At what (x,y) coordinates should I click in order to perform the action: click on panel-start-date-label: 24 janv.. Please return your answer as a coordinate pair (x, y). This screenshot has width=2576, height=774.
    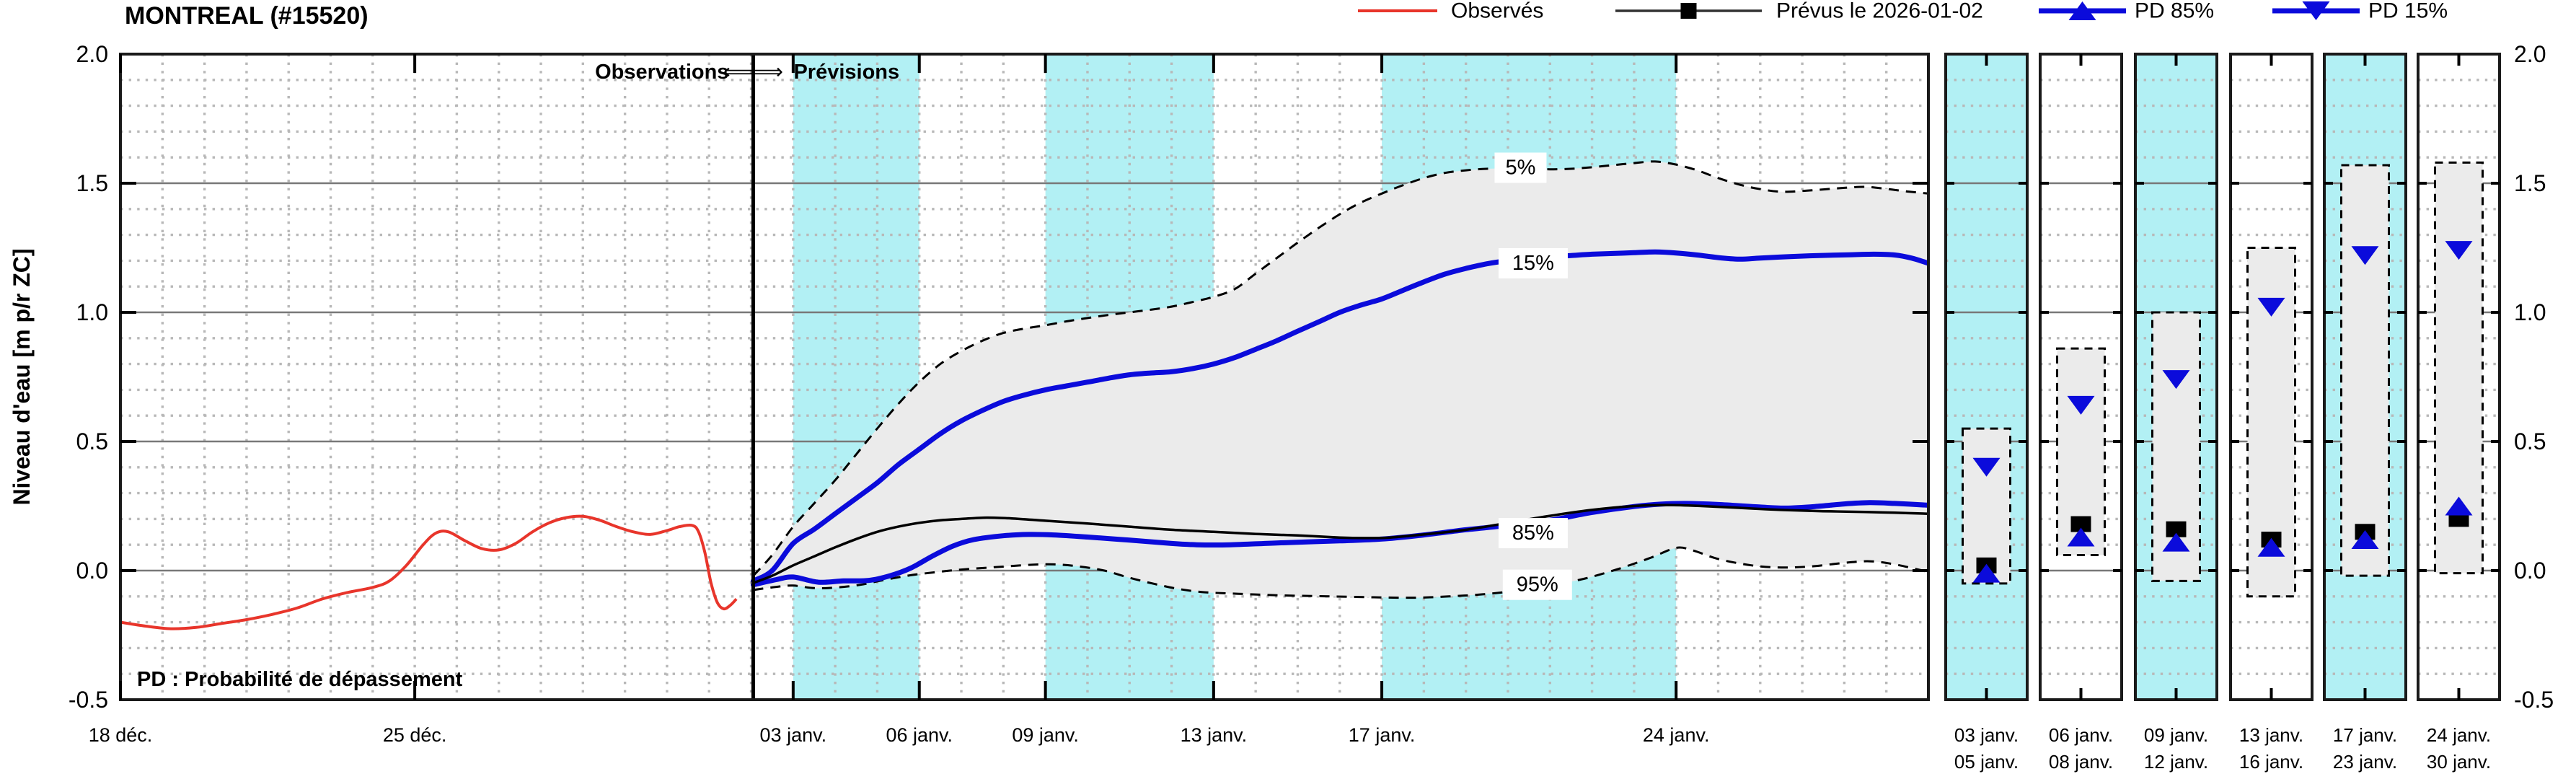
    Looking at the image, I should click on (2459, 735).